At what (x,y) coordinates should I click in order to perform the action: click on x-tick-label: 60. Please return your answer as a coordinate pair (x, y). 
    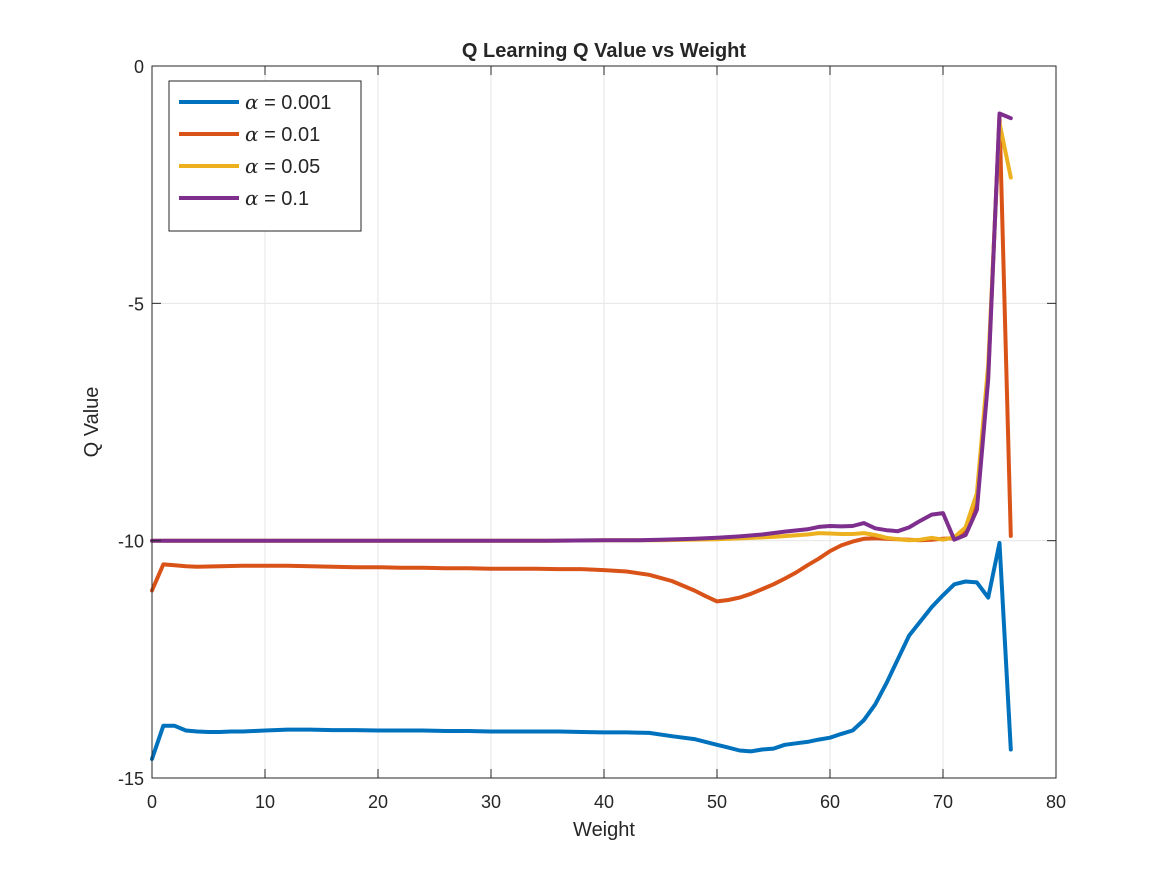
    Looking at the image, I should click on (830, 802).